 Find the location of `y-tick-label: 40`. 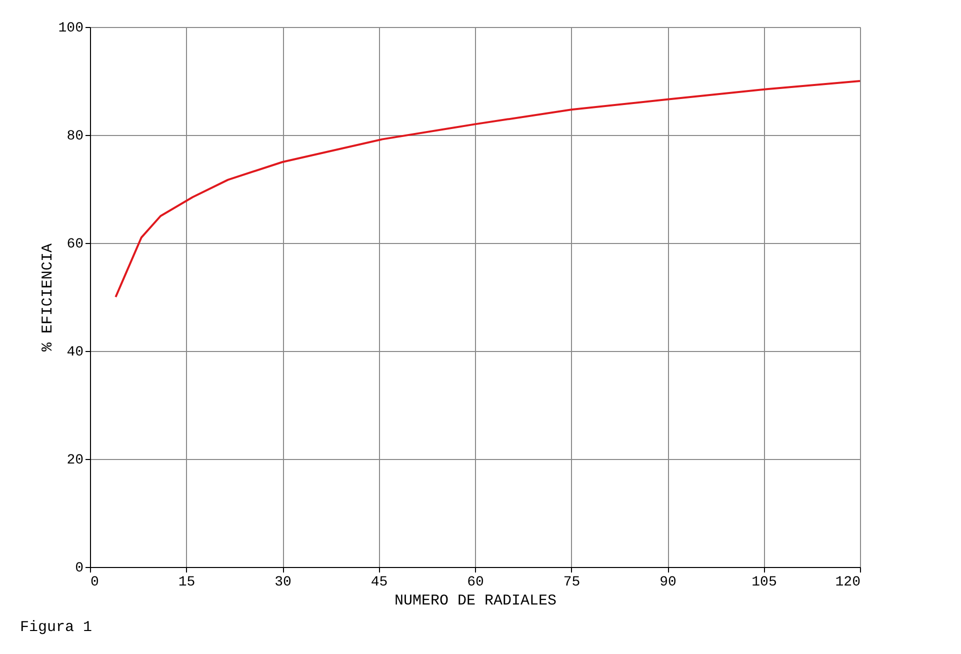

y-tick-label: 40 is located at coordinates (75, 352).